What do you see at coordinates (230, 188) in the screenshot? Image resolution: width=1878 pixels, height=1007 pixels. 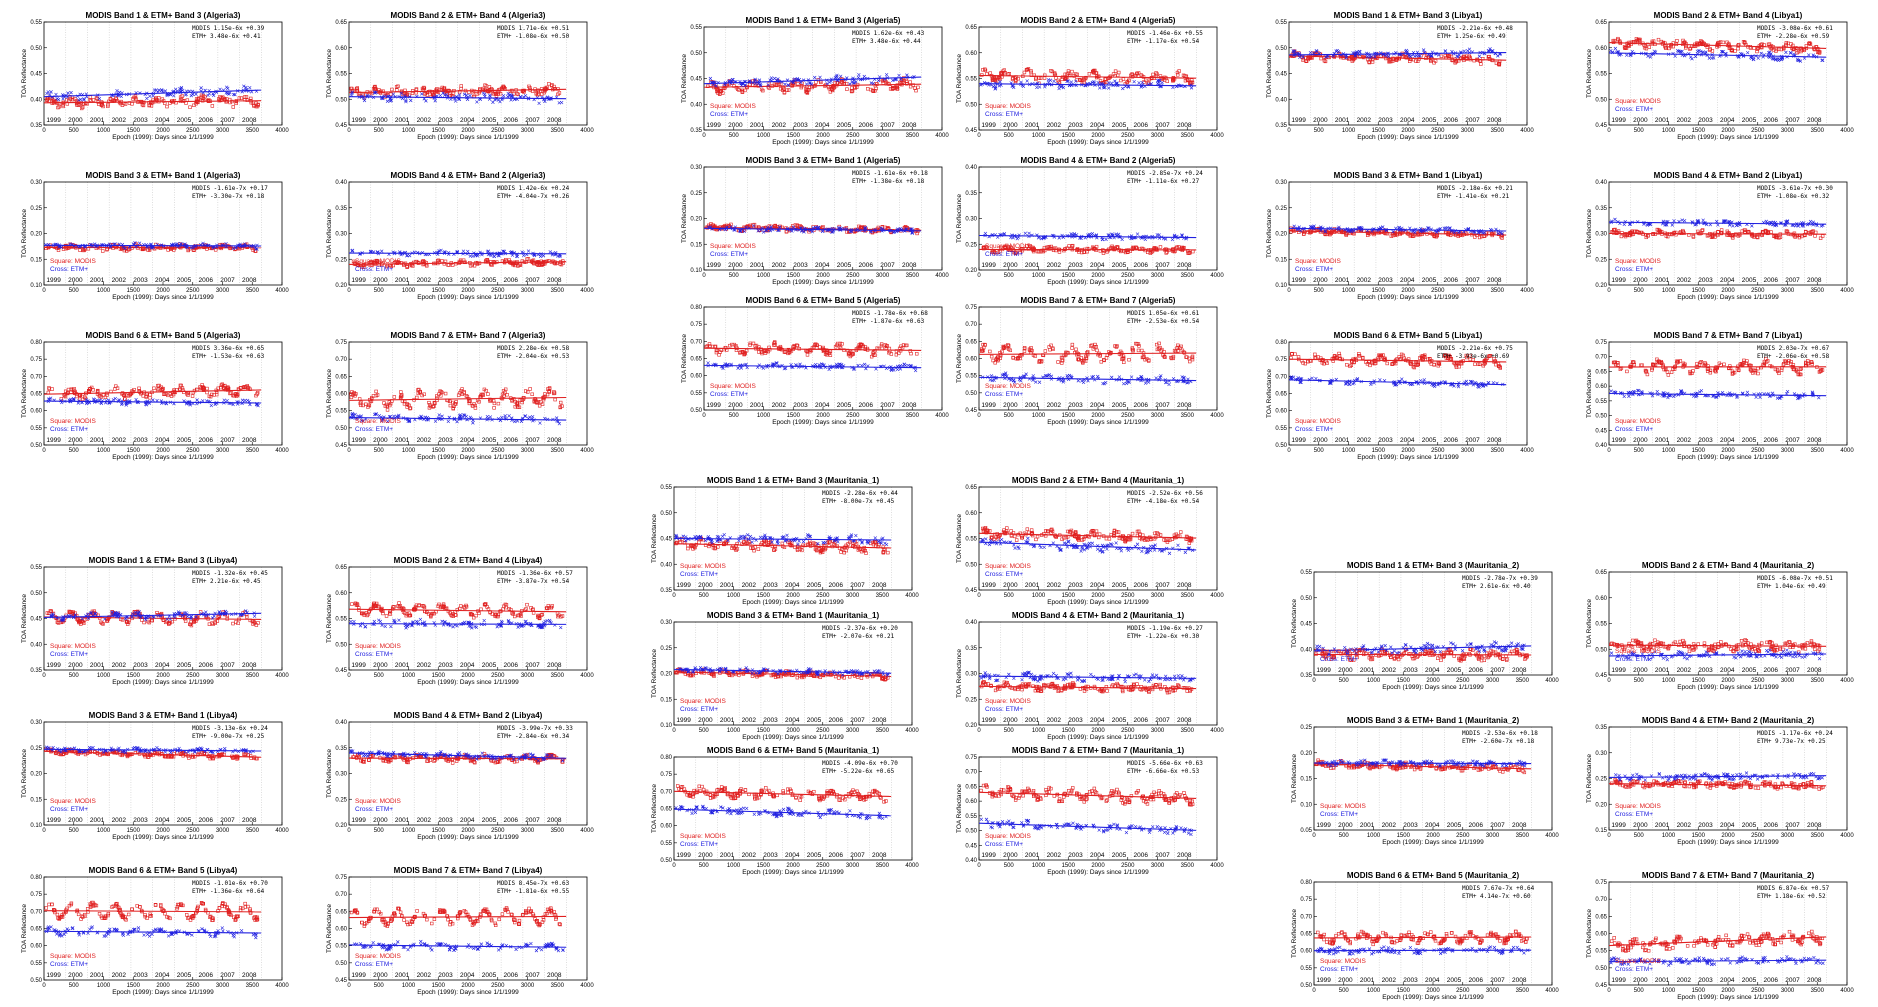 I see `fit-equation: MODIS -1.61e-7x +0.17` at bounding box center [230, 188].